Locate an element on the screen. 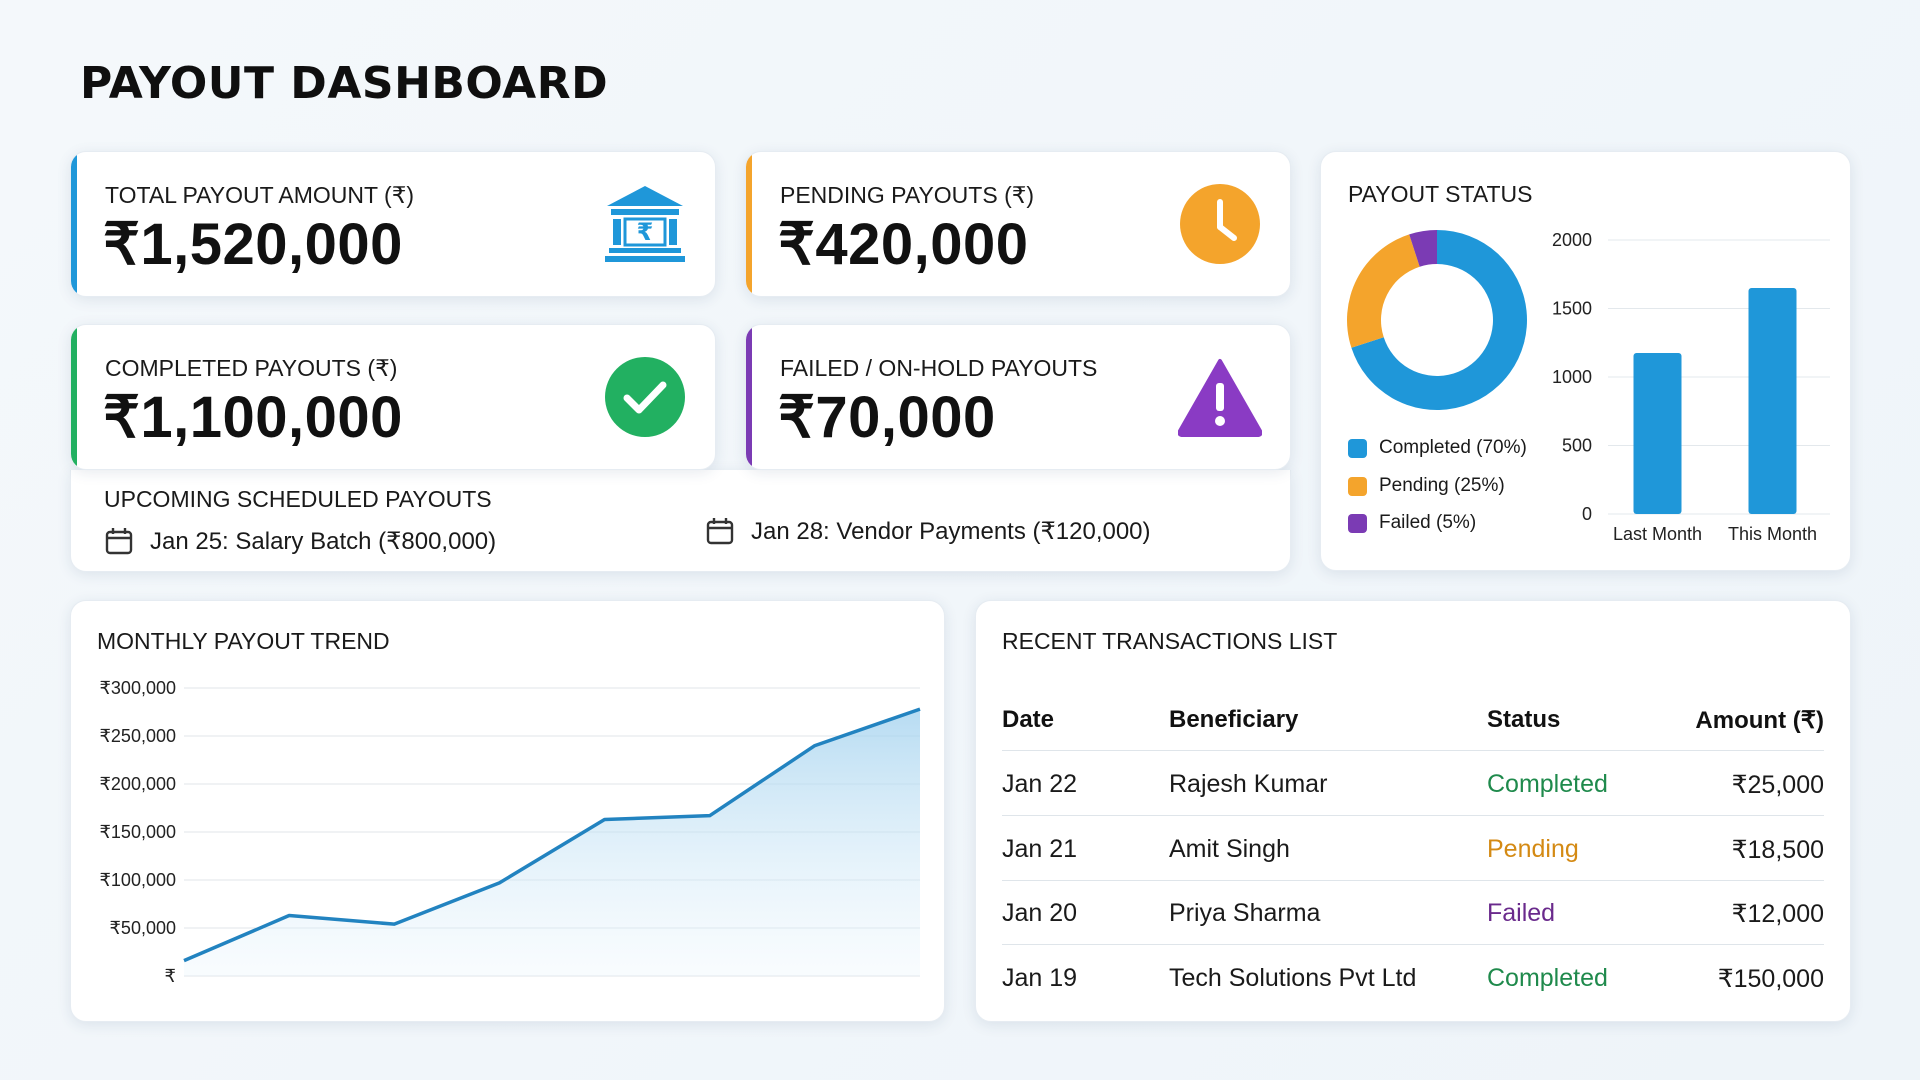  row-date: Jan 21 is located at coordinates (1040, 848).